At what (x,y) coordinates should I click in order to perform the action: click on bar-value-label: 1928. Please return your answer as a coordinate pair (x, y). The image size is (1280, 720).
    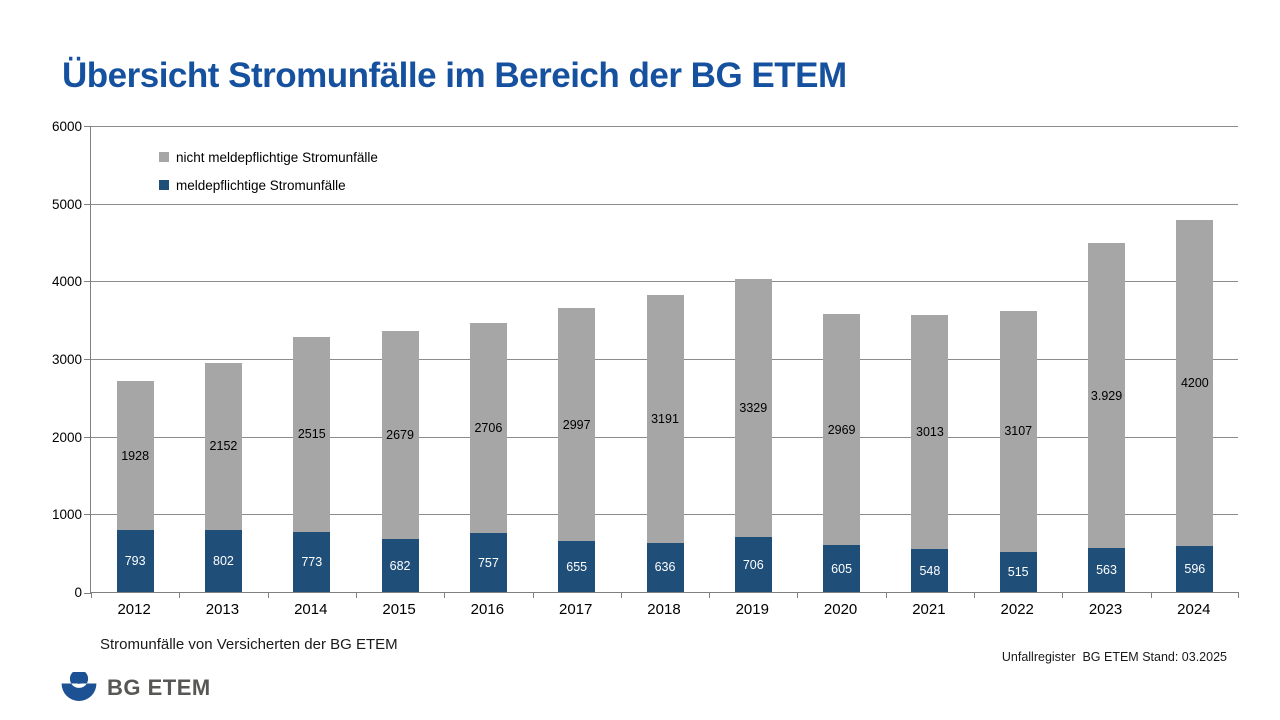
    Looking at the image, I should click on (135, 455).